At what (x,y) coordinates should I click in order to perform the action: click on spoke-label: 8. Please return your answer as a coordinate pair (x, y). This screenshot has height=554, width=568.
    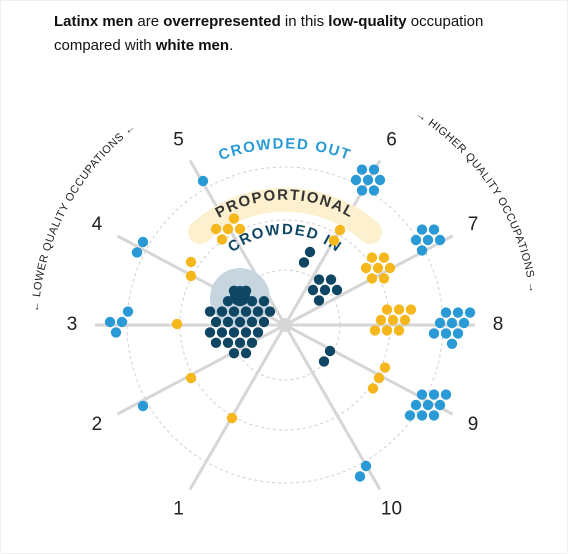
    Looking at the image, I should click on (498, 324).